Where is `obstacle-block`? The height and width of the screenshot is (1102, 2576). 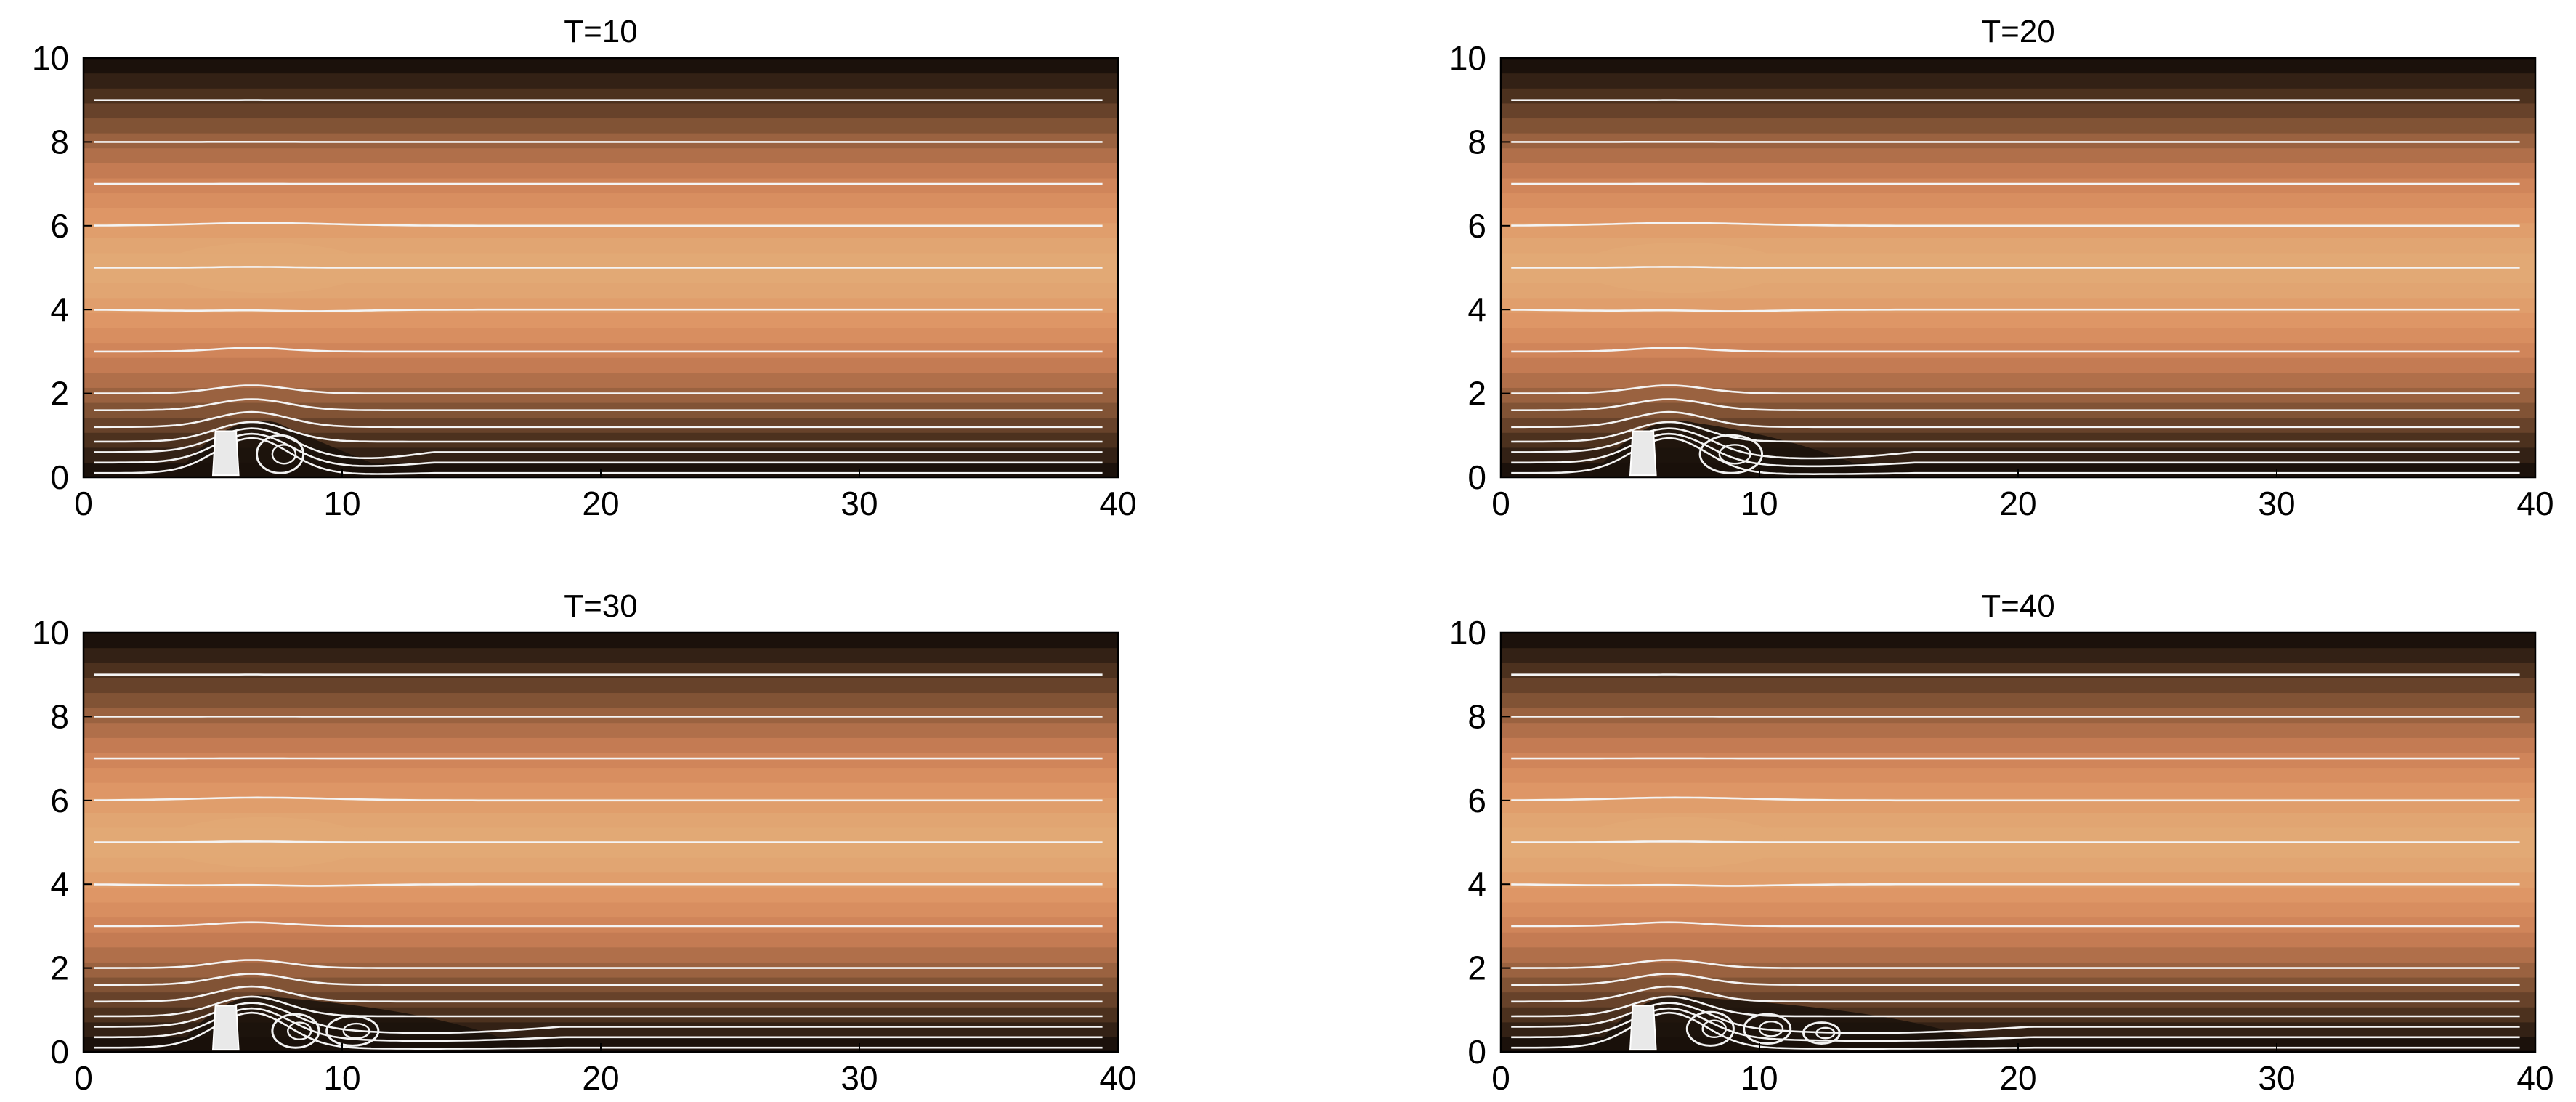
obstacle-block is located at coordinates (1643, 1028).